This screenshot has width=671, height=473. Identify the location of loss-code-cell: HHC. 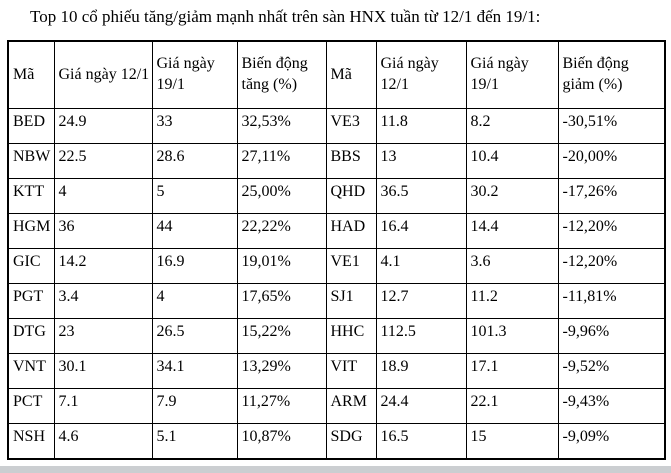
(351, 336).